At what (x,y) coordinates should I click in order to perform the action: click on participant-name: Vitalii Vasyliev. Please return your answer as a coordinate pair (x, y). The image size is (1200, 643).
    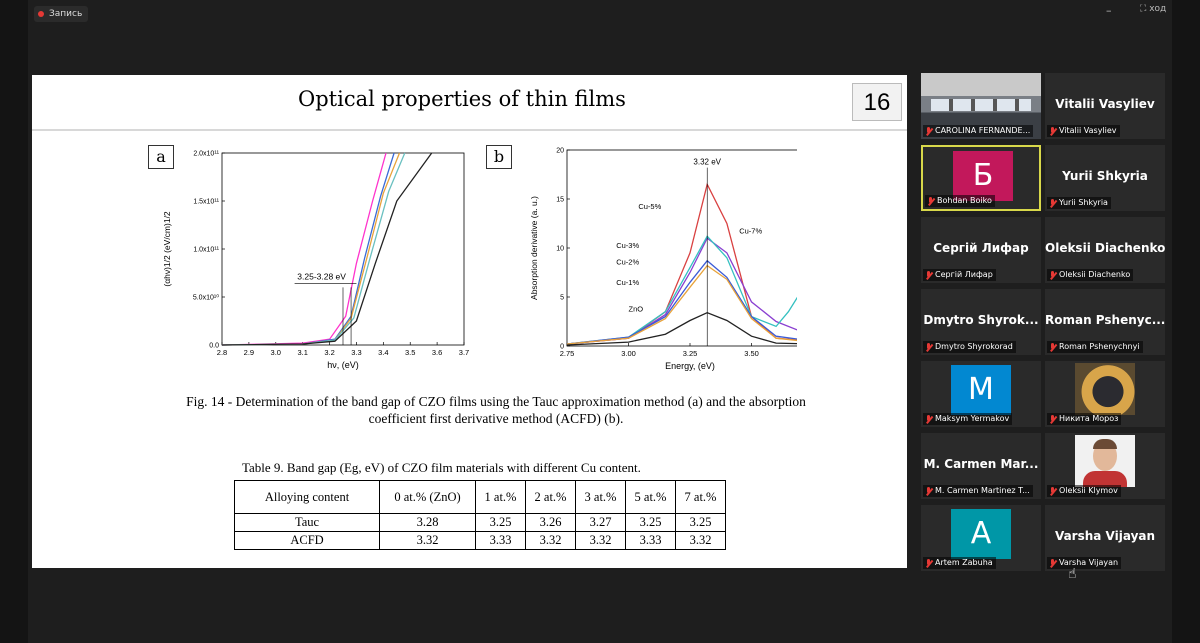
    Looking at the image, I should click on (1105, 104).